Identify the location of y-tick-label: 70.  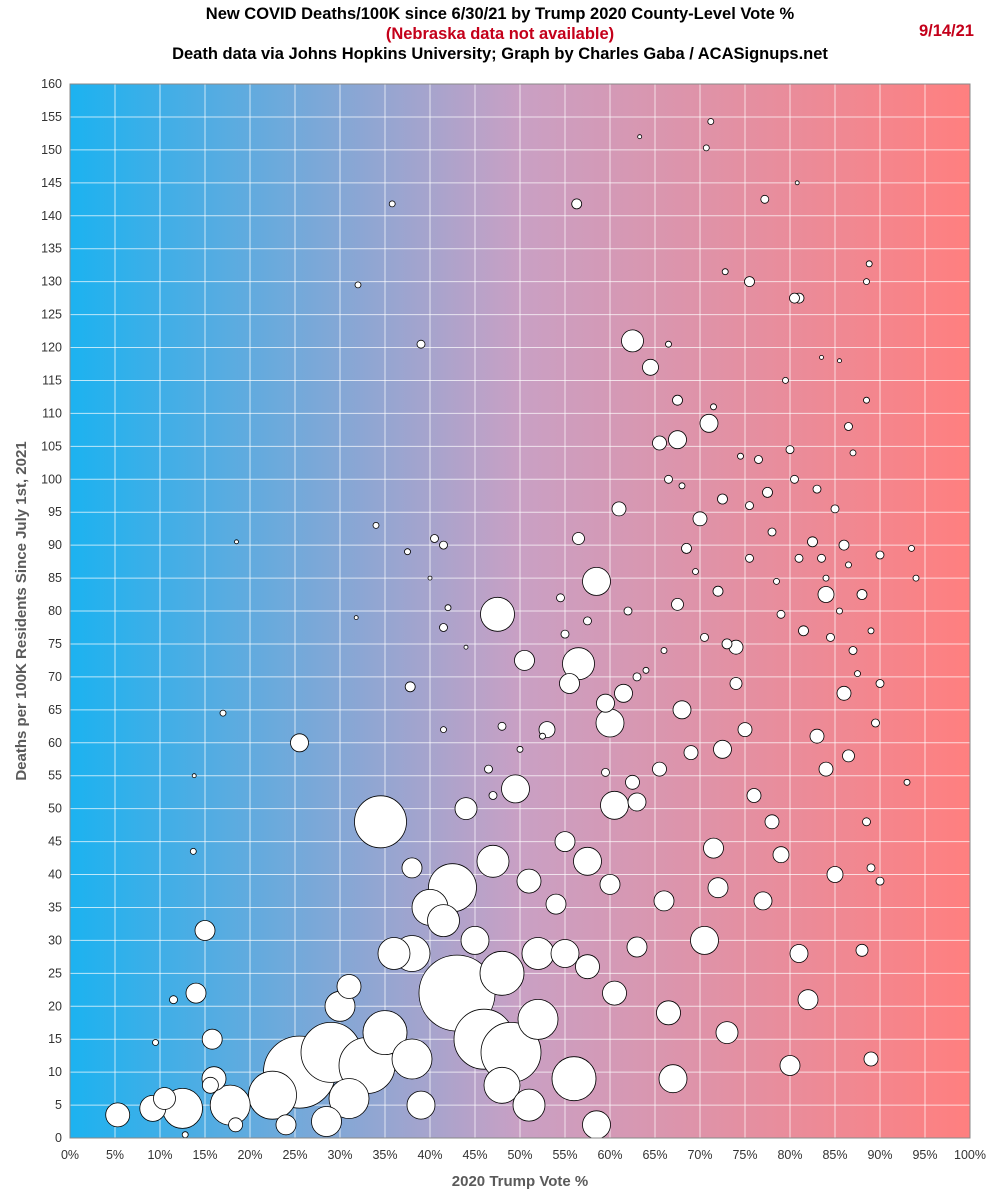
(55, 677).